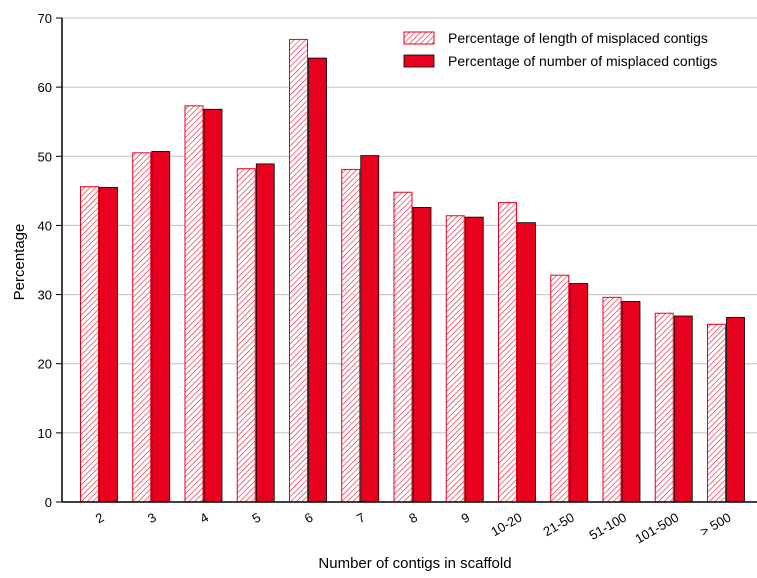 The height and width of the screenshot is (578, 757). What do you see at coordinates (716, 524) in the screenshot?
I see `x-tick-label: > 500` at bounding box center [716, 524].